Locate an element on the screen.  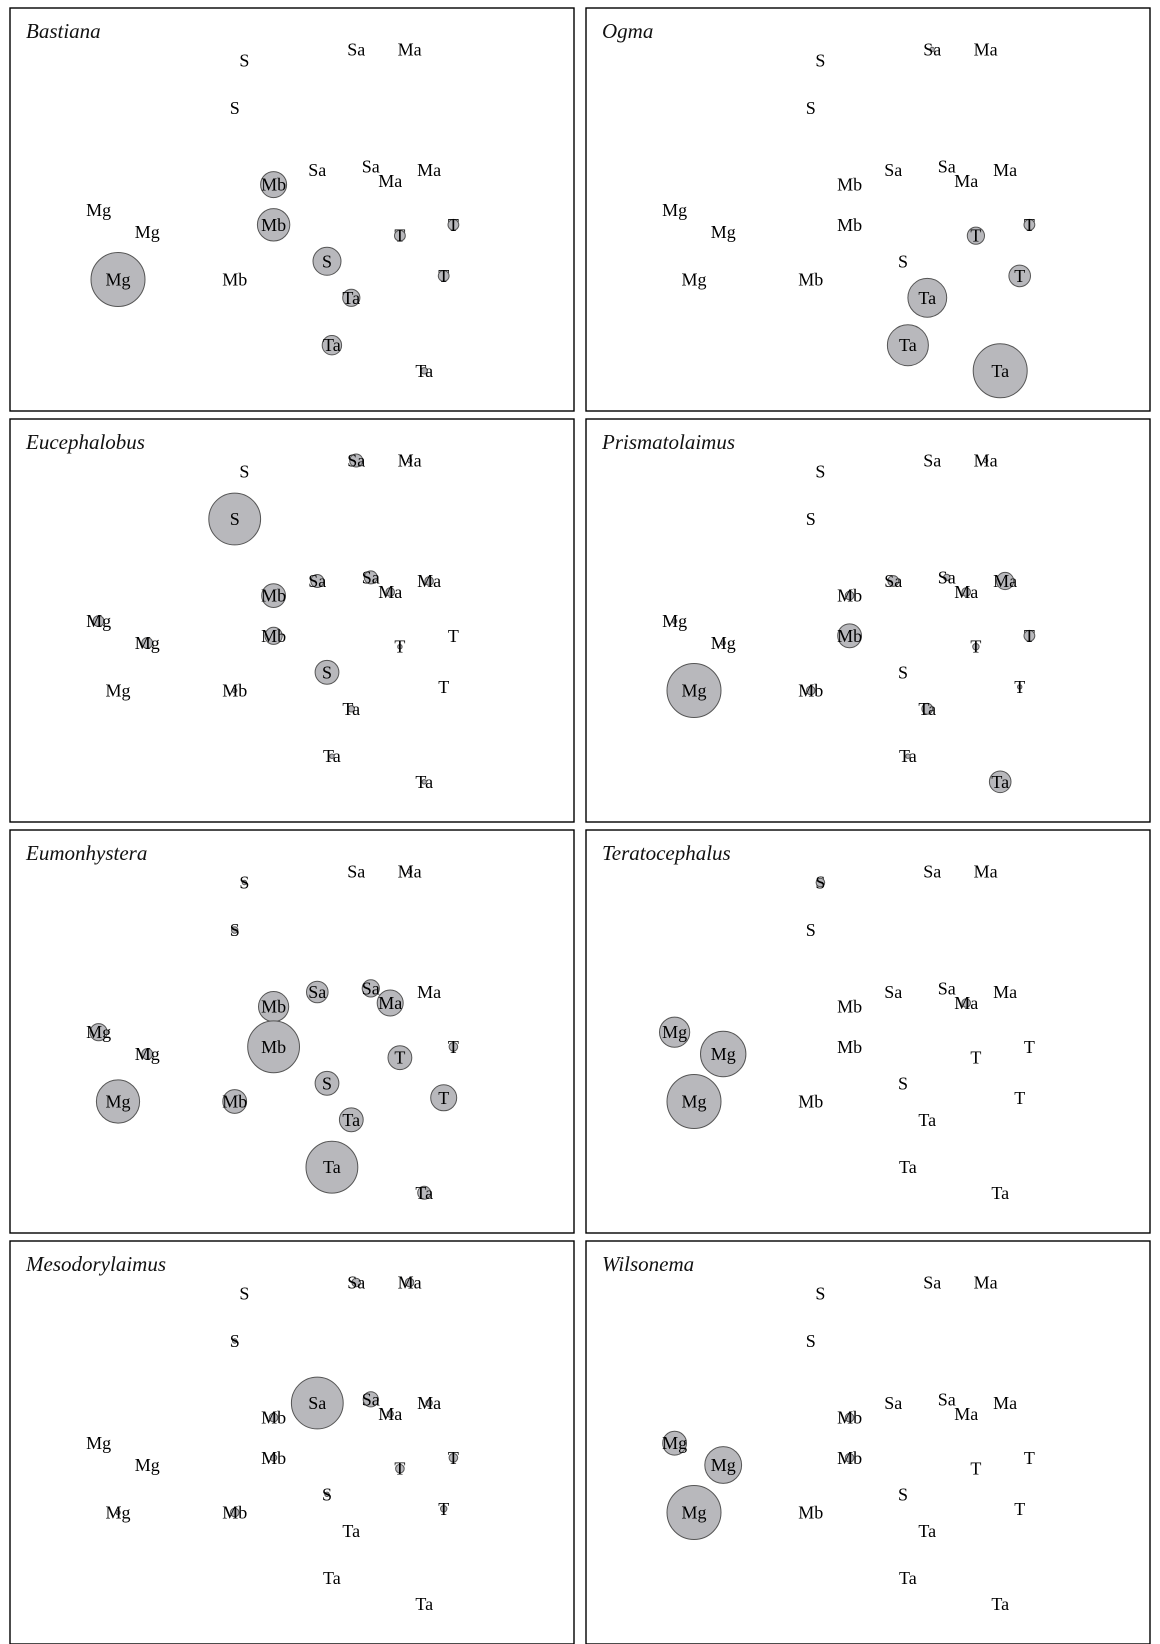
panel-title: Wilsonema is located at coordinates (648, 1264).